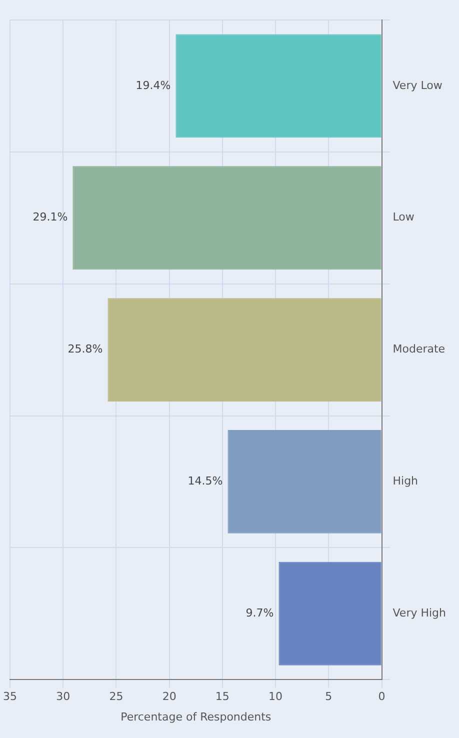  I want to click on data-label: 29.1%, so click(50, 217).